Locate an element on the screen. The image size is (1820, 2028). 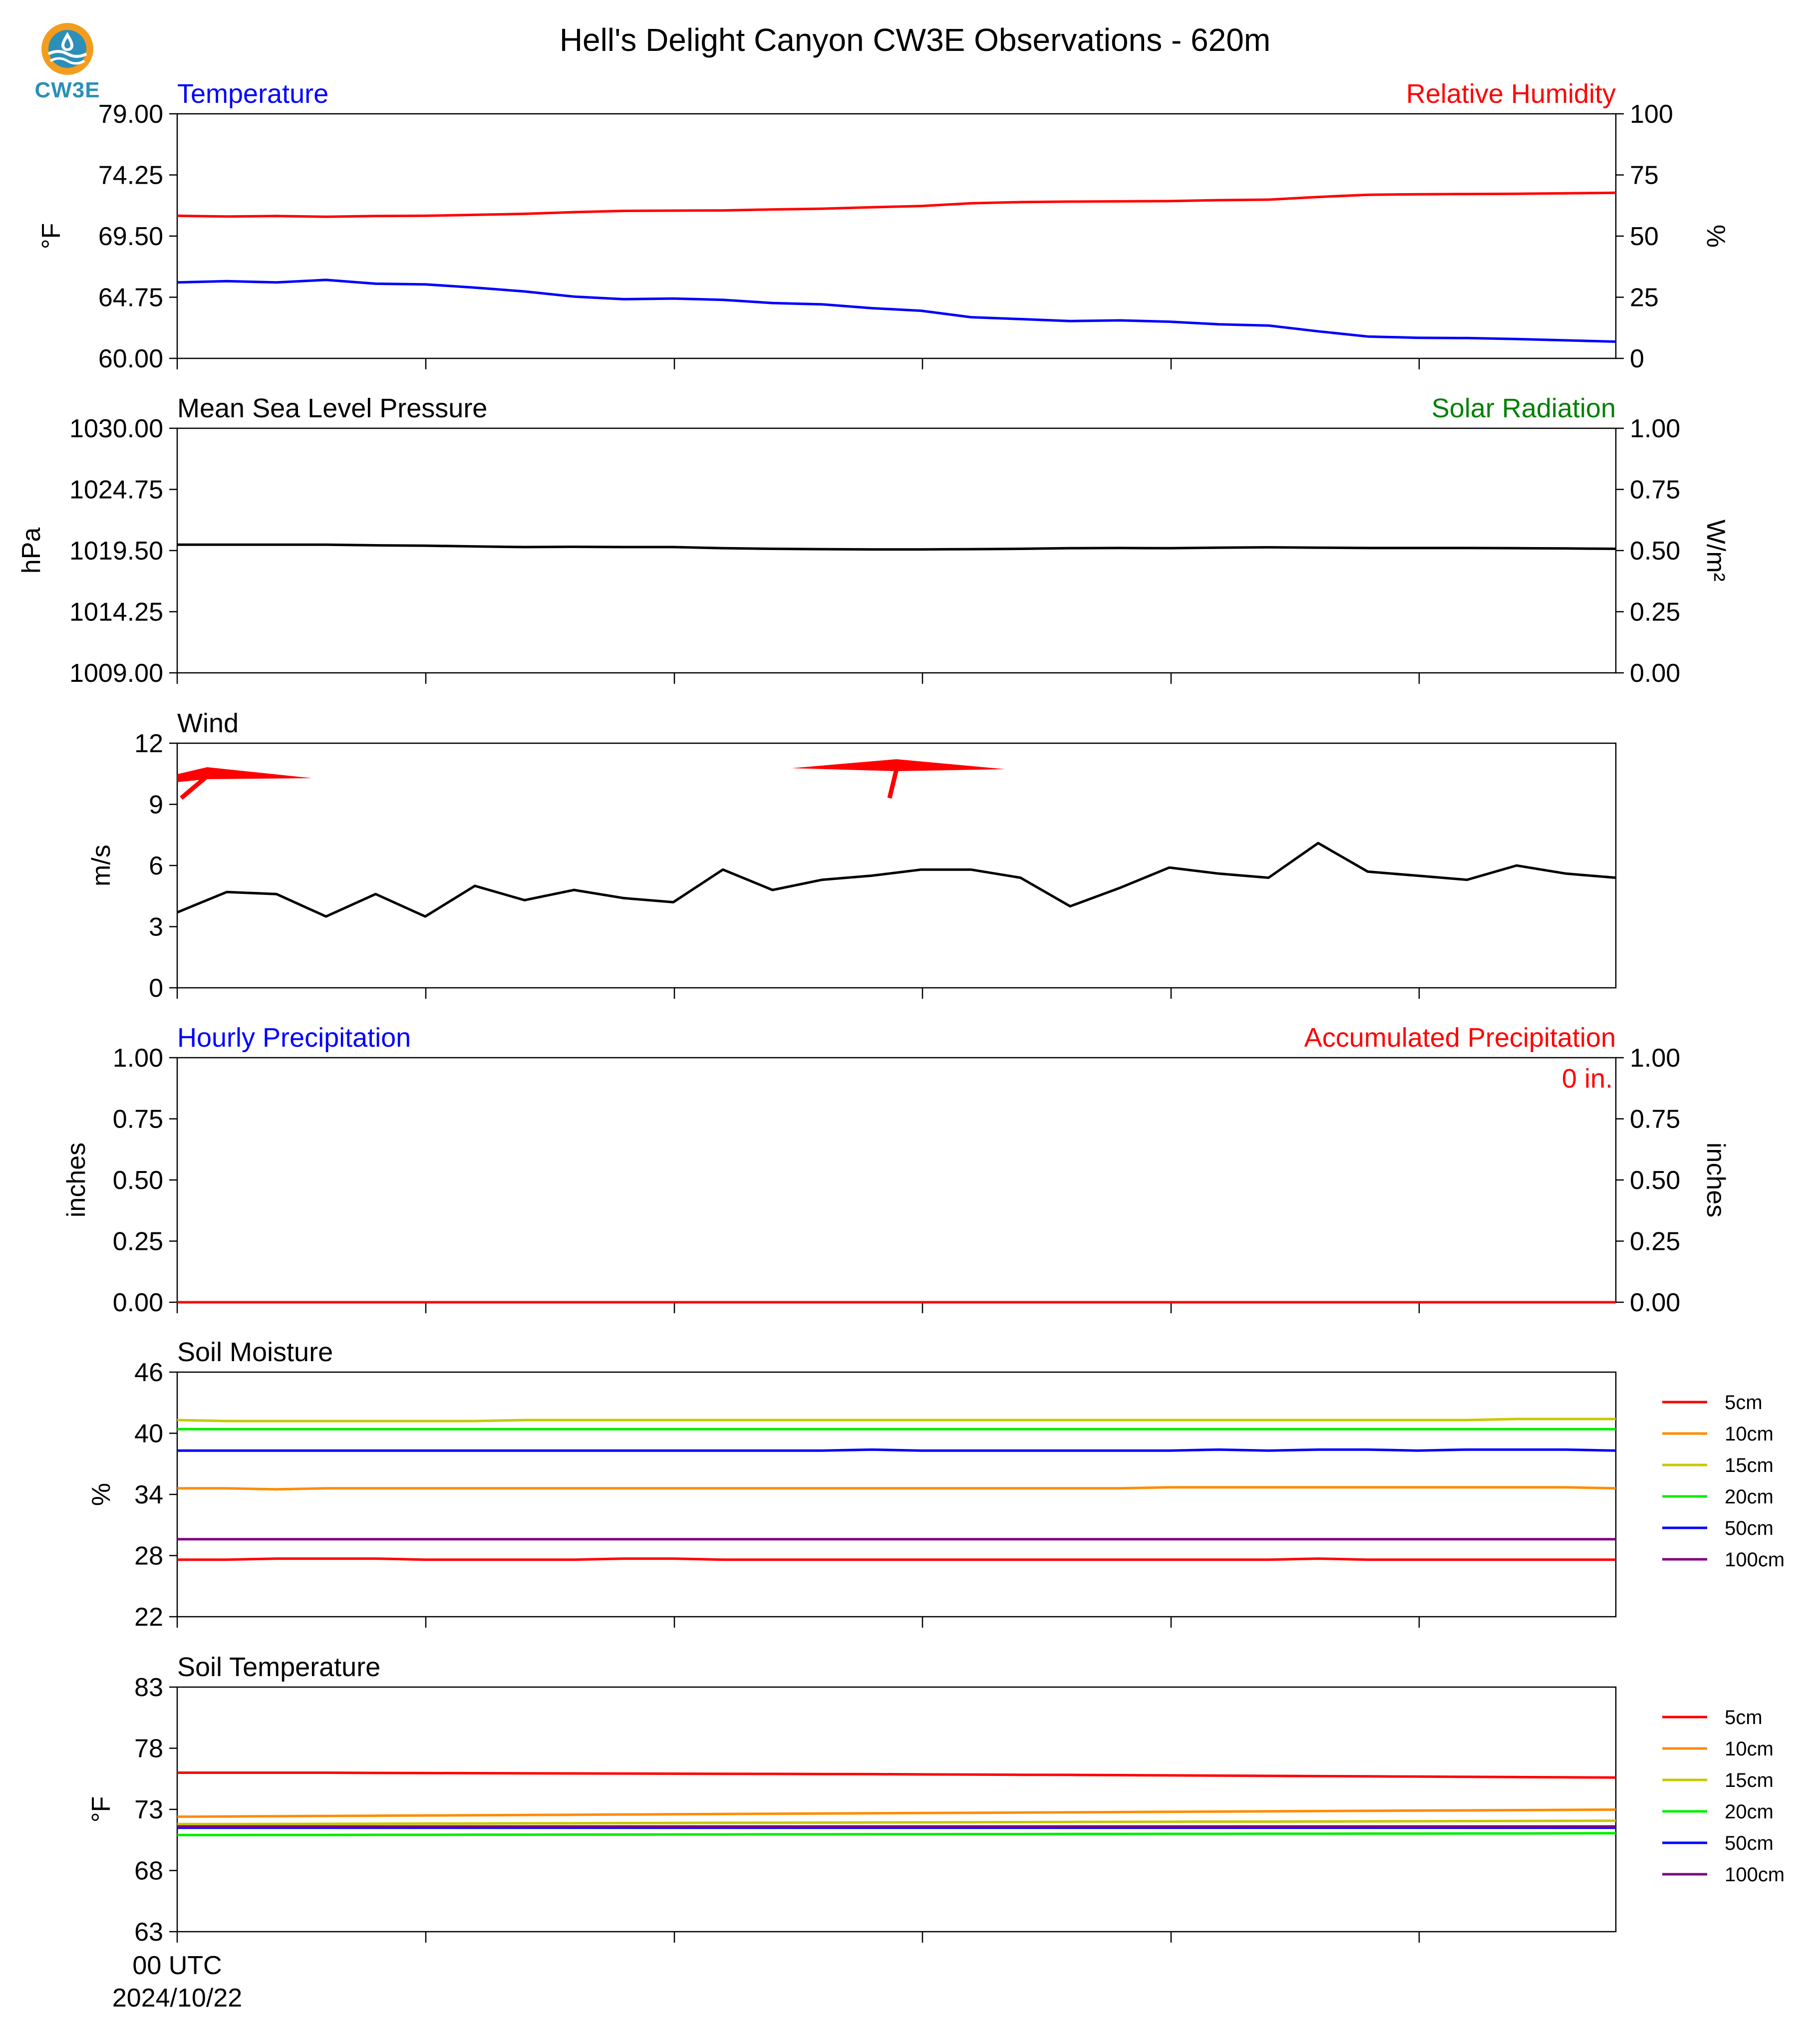
y-tick-label-right: 75 is located at coordinates (1644, 175).